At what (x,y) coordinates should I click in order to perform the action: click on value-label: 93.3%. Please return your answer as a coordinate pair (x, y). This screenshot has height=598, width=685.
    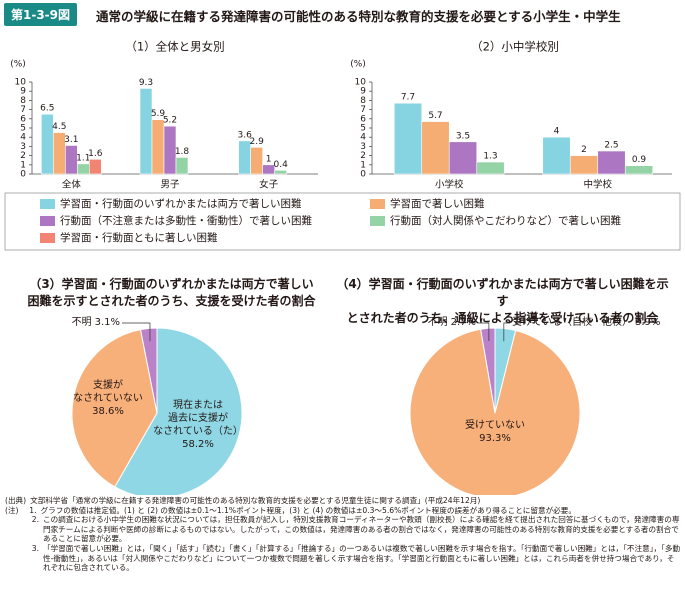
    Looking at the image, I should click on (495, 438).